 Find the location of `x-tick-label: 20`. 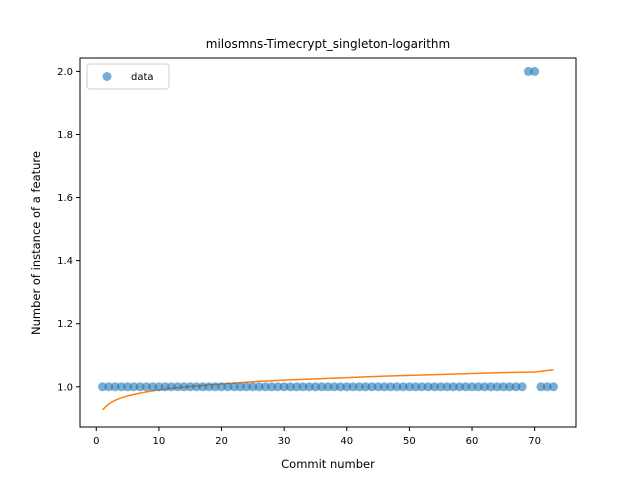

x-tick-label: 20 is located at coordinates (221, 441).